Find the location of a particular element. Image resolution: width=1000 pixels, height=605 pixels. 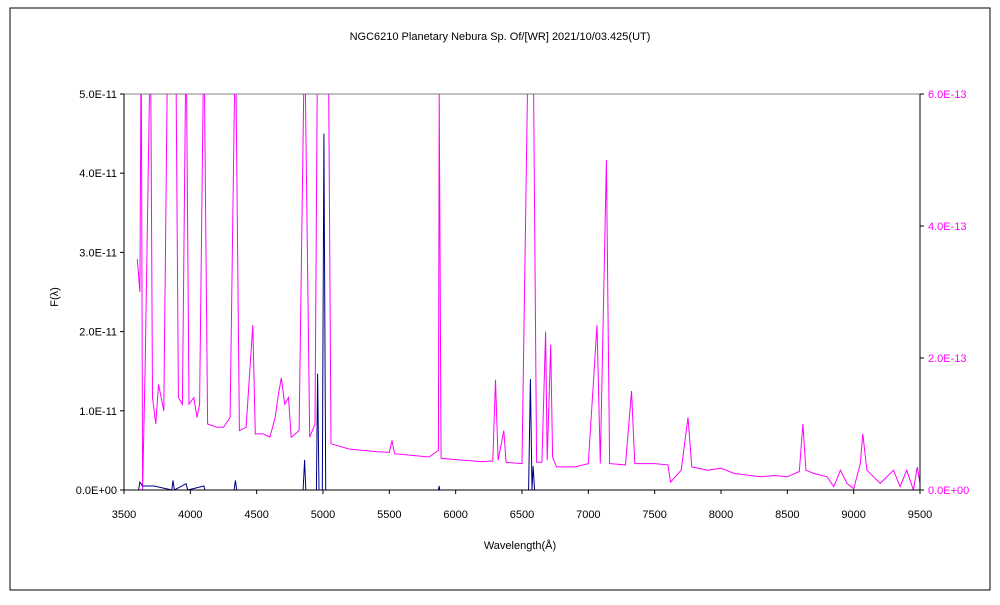

y-left-tick-label: 1.0E-11 is located at coordinates (98, 412).